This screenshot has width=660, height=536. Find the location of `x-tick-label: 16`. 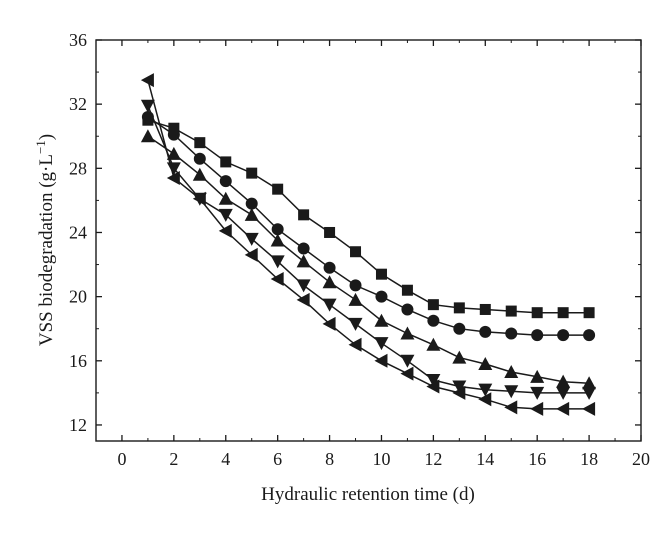

x-tick-label: 16 is located at coordinates (537, 459).